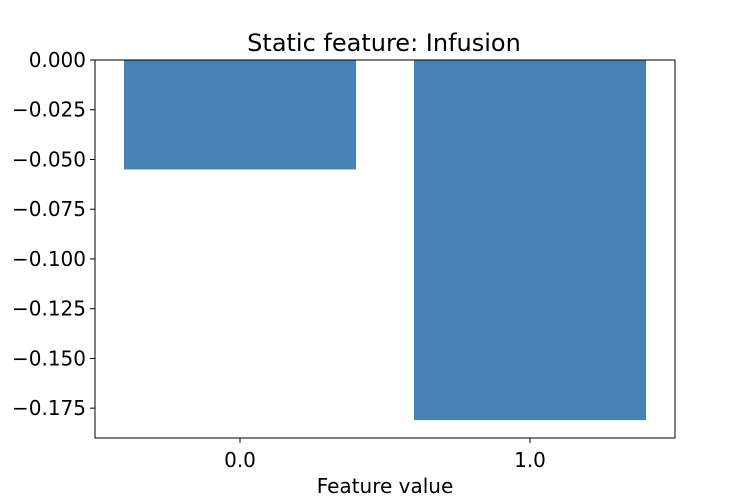 This screenshot has height=500, width=750. Describe the element at coordinates (384, 43) in the screenshot. I see `chart-title: Static feature: Infusion` at that location.